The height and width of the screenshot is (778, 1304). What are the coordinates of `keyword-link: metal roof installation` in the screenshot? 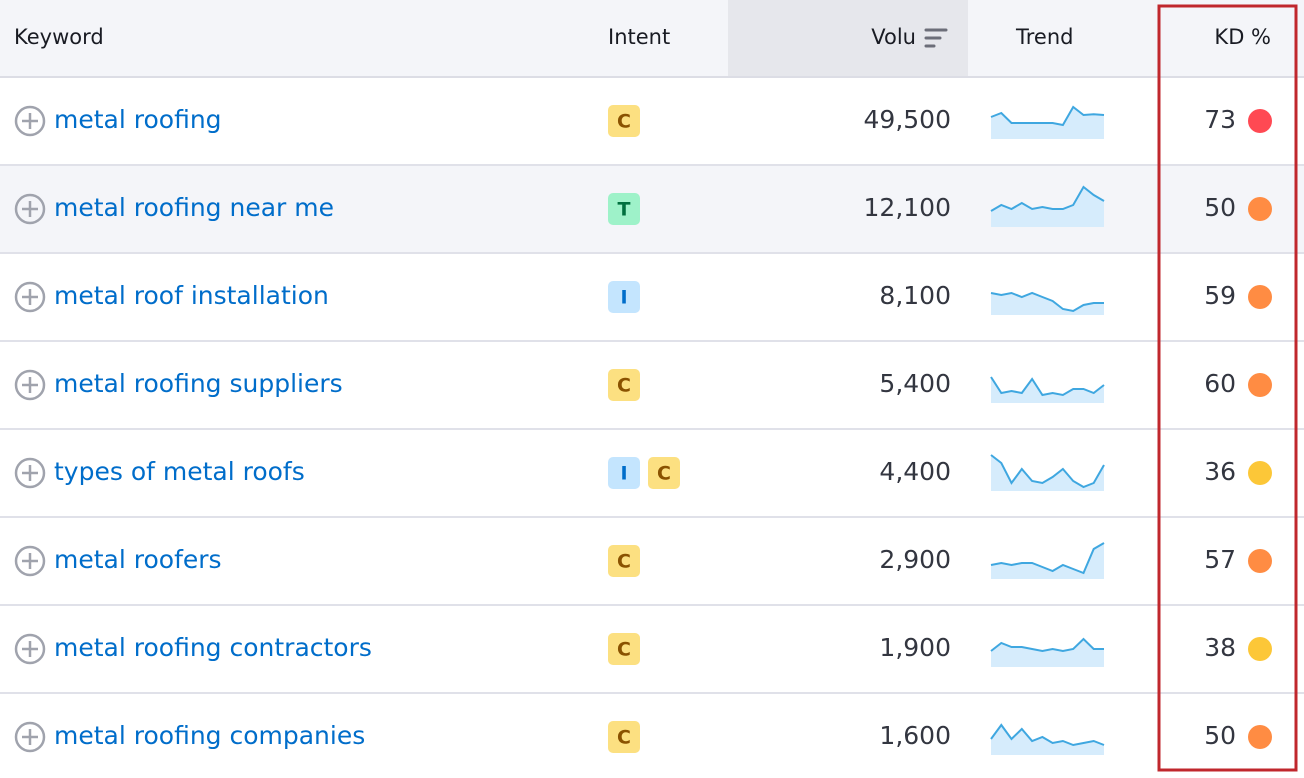 It's located at (191, 295).